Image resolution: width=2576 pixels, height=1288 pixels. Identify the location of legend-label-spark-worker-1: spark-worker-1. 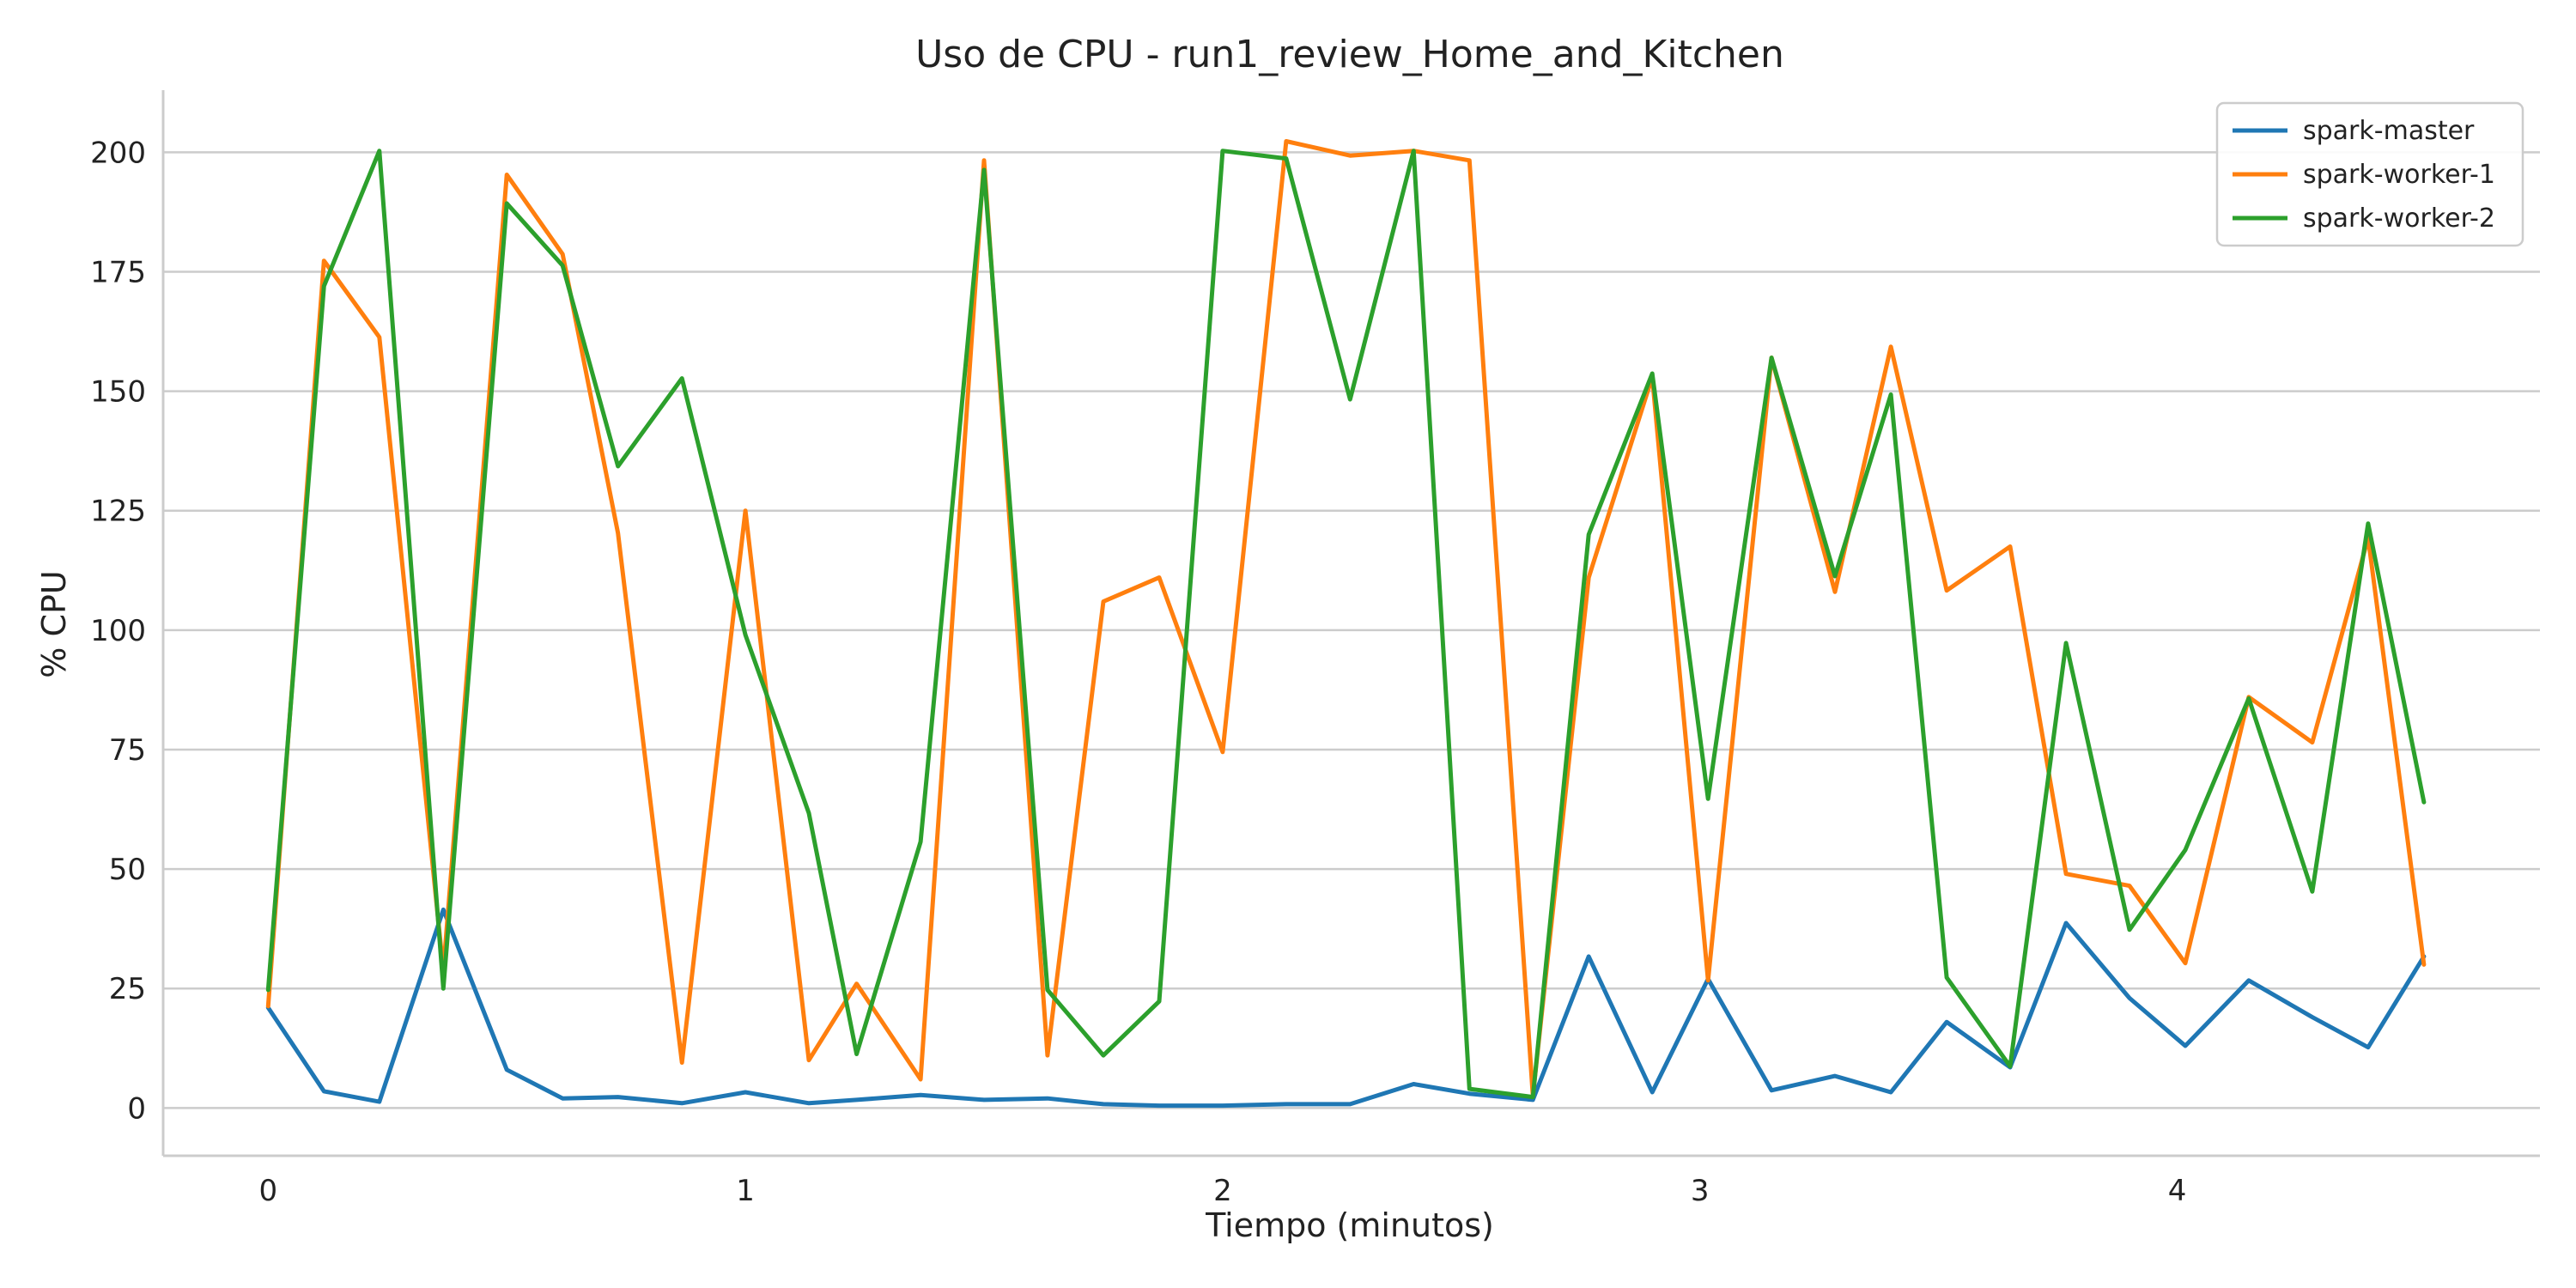
(2399, 175).